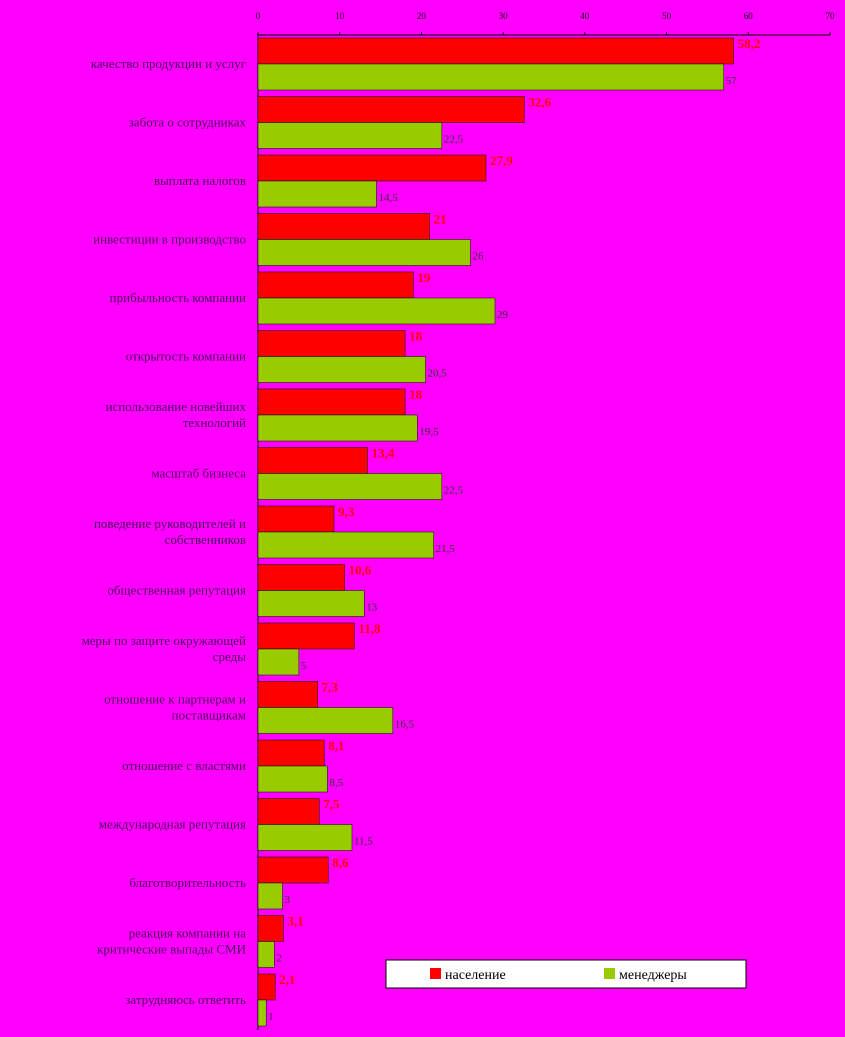 This screenshot has height=1037, width=845. I want to click on data-label-population: 32,6, so click(539, 102).